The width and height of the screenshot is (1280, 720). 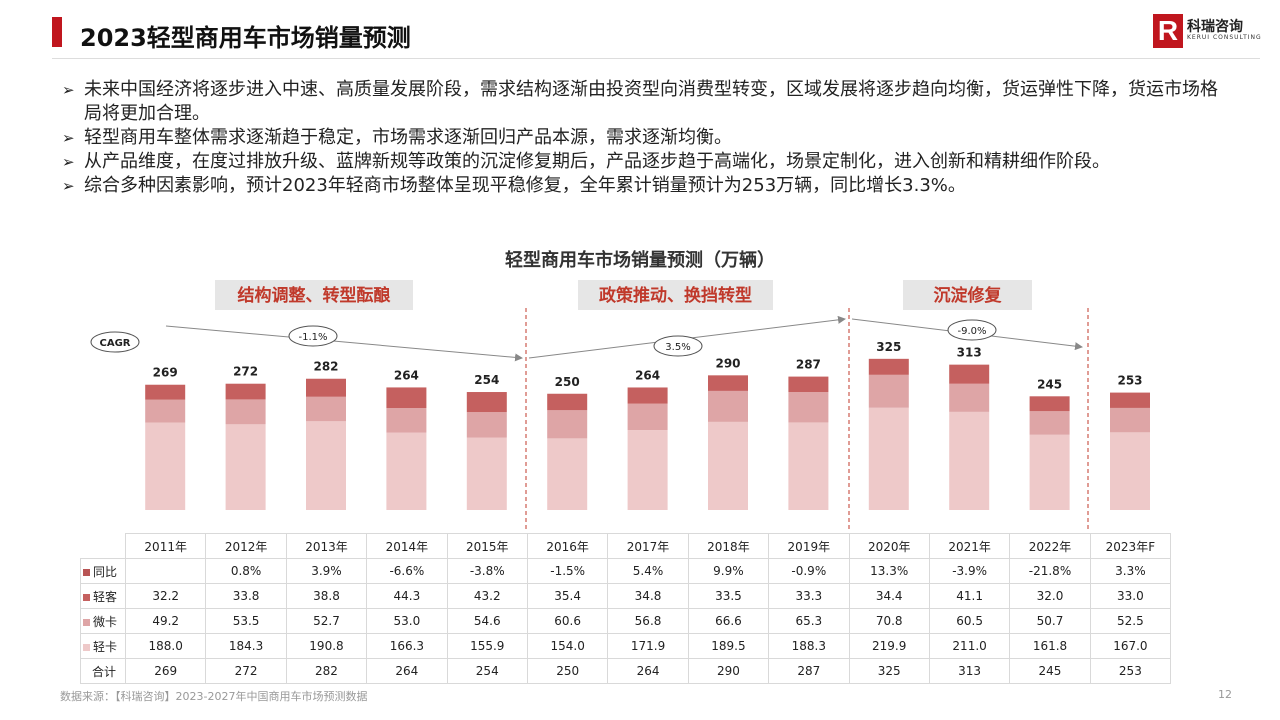 I want to click on table-cell: 2011年, so click(x=165, y=546).